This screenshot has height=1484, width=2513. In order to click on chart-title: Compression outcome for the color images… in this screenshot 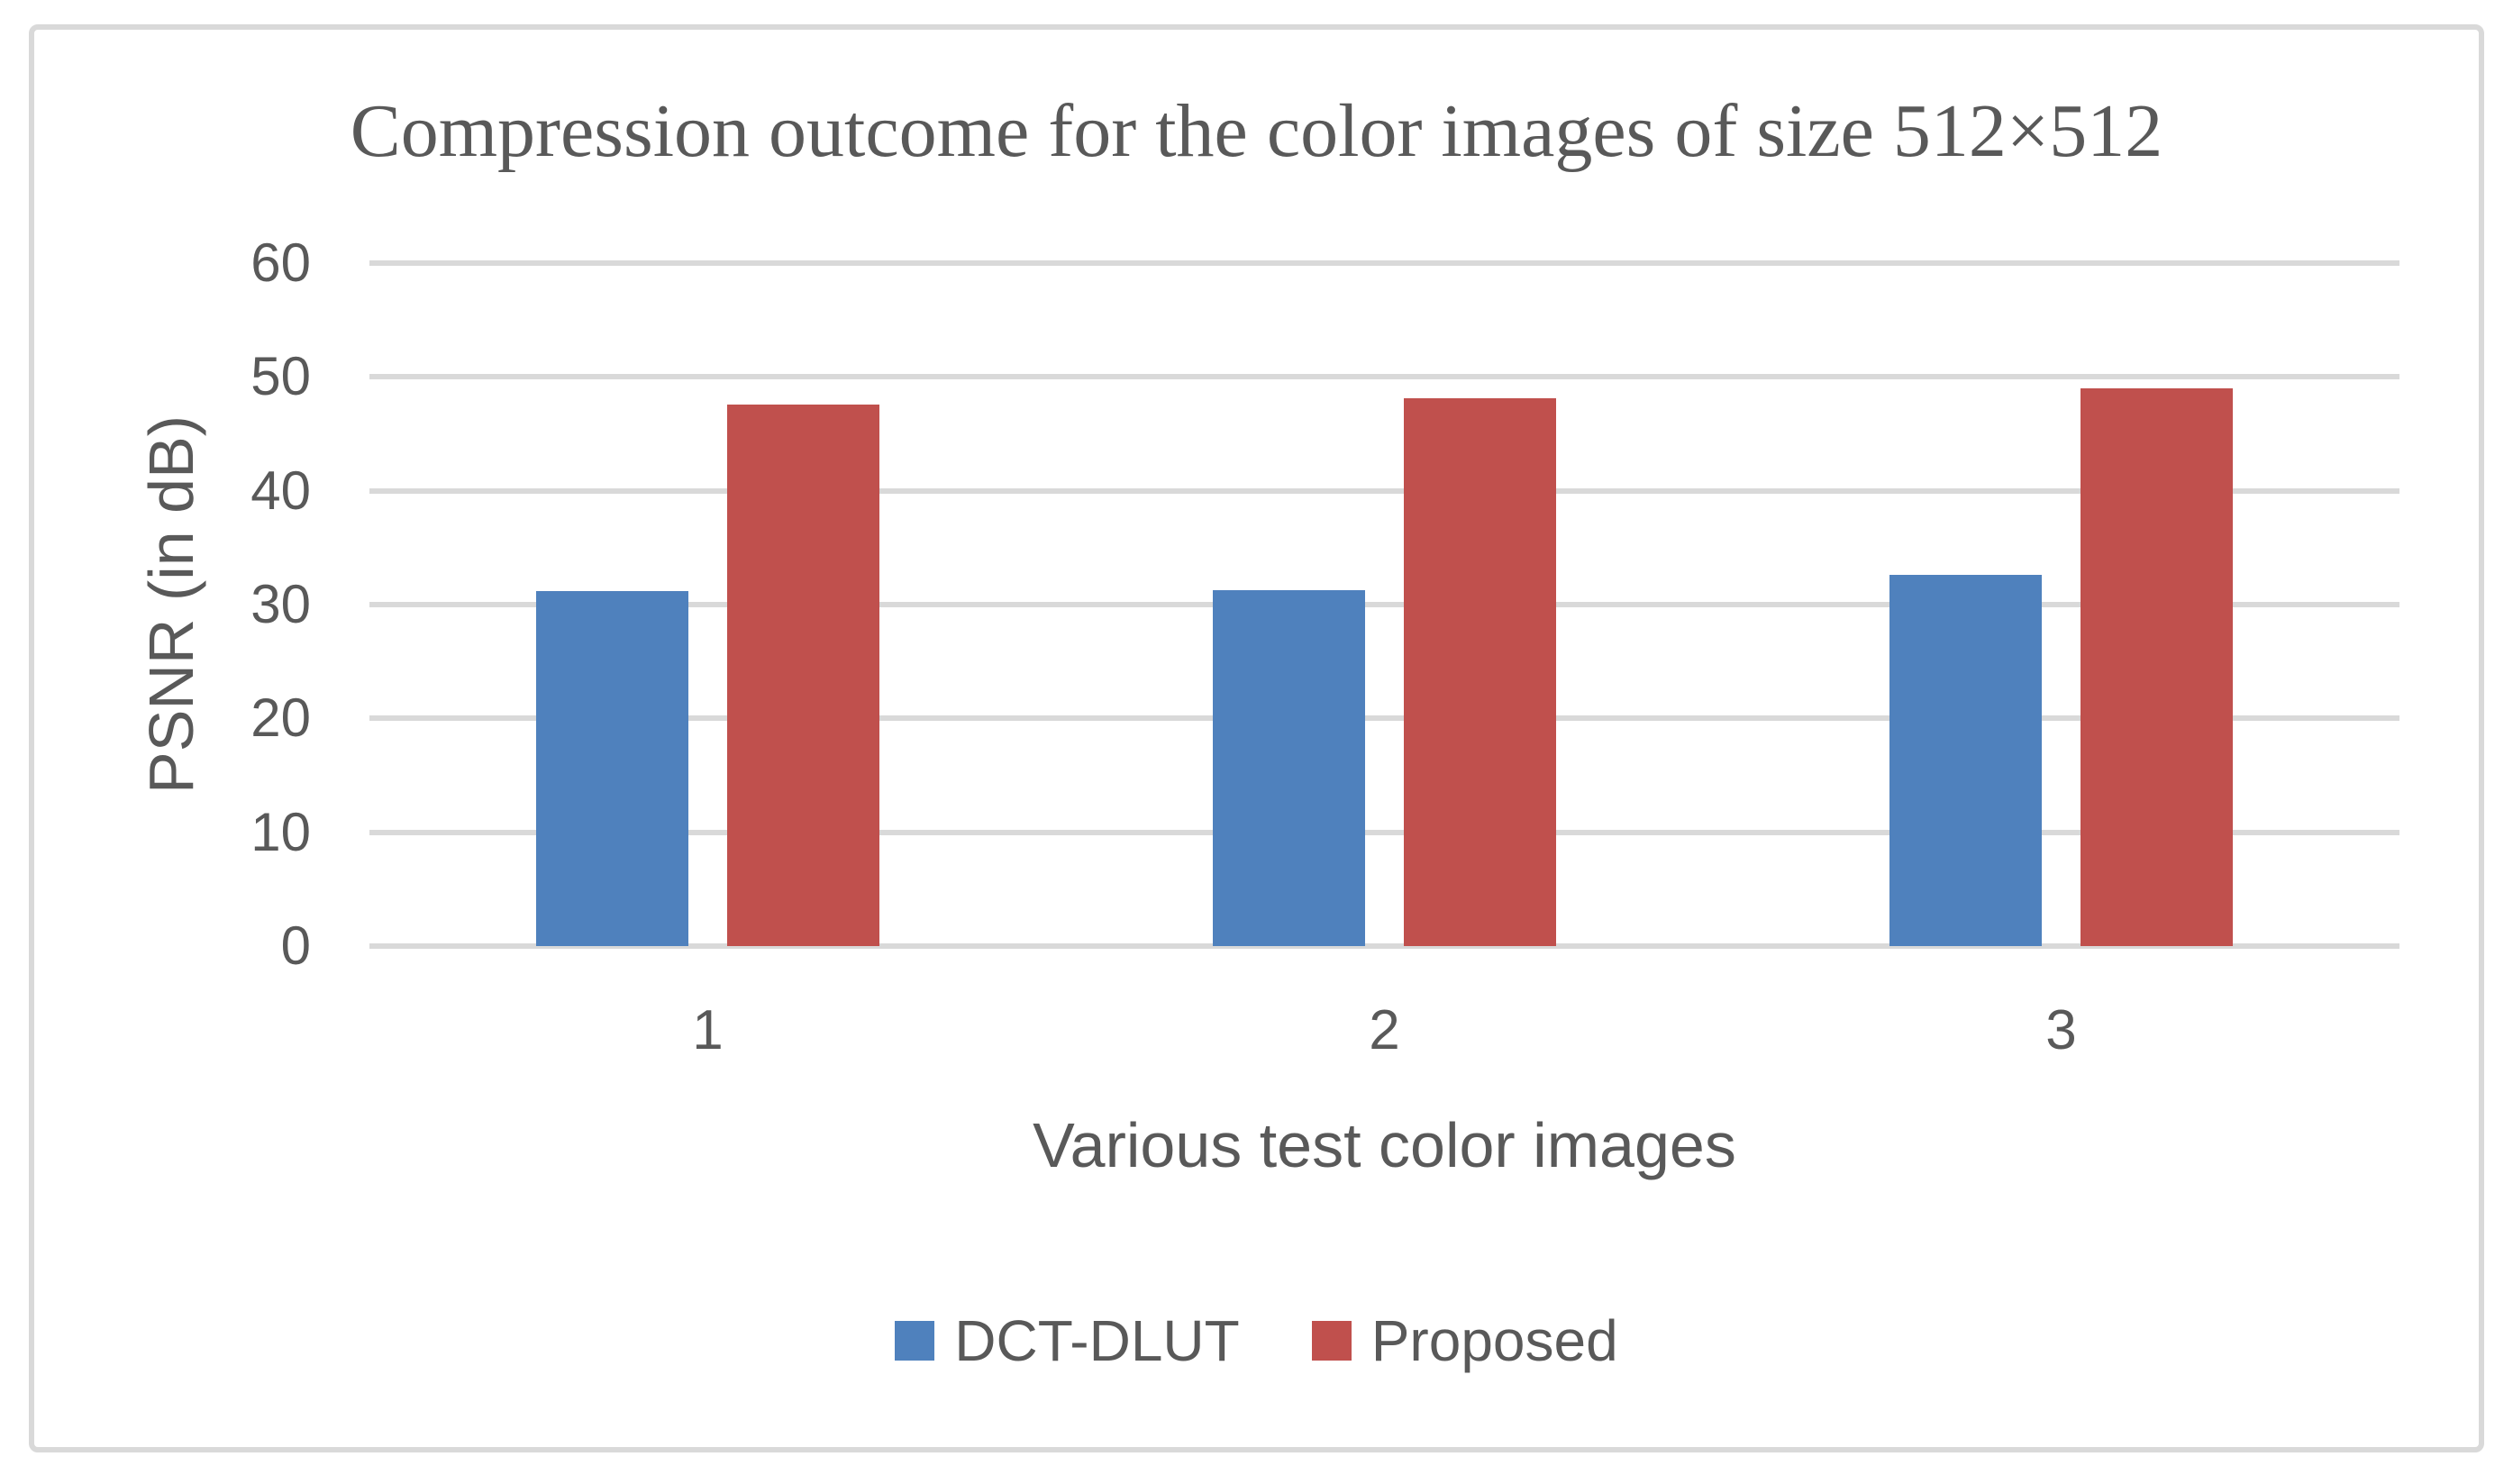, I will do `click(1256, 131)`.